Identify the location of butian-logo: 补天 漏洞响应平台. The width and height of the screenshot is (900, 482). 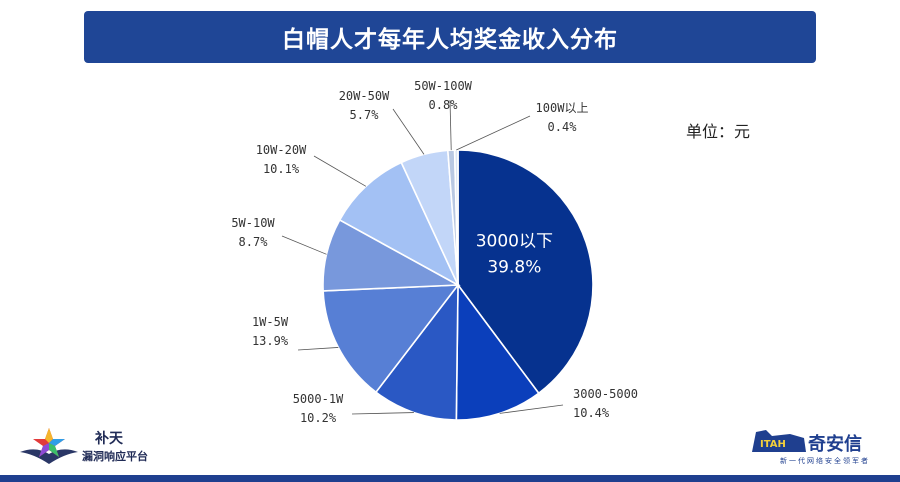
(98, 446).